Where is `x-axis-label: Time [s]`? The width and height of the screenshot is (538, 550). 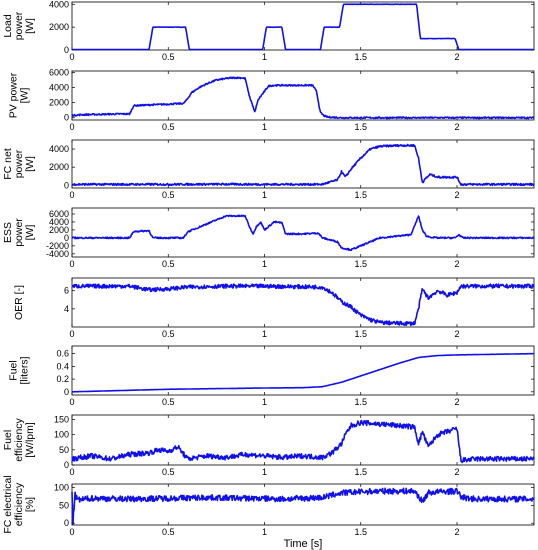
x-axis-label: Time [s] is located at coordinates (303, 544).